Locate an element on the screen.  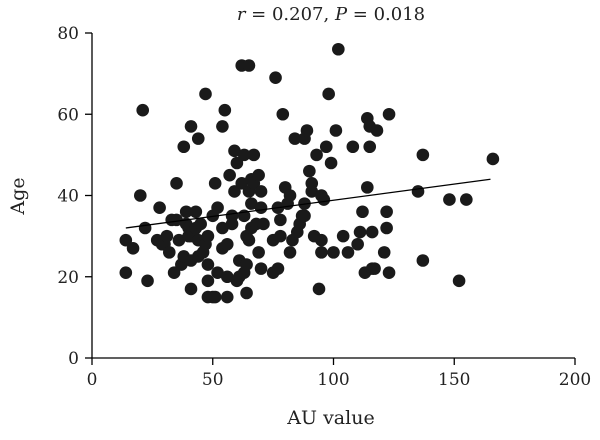
title-p-symbol: P is located at coordinates (341, 14).